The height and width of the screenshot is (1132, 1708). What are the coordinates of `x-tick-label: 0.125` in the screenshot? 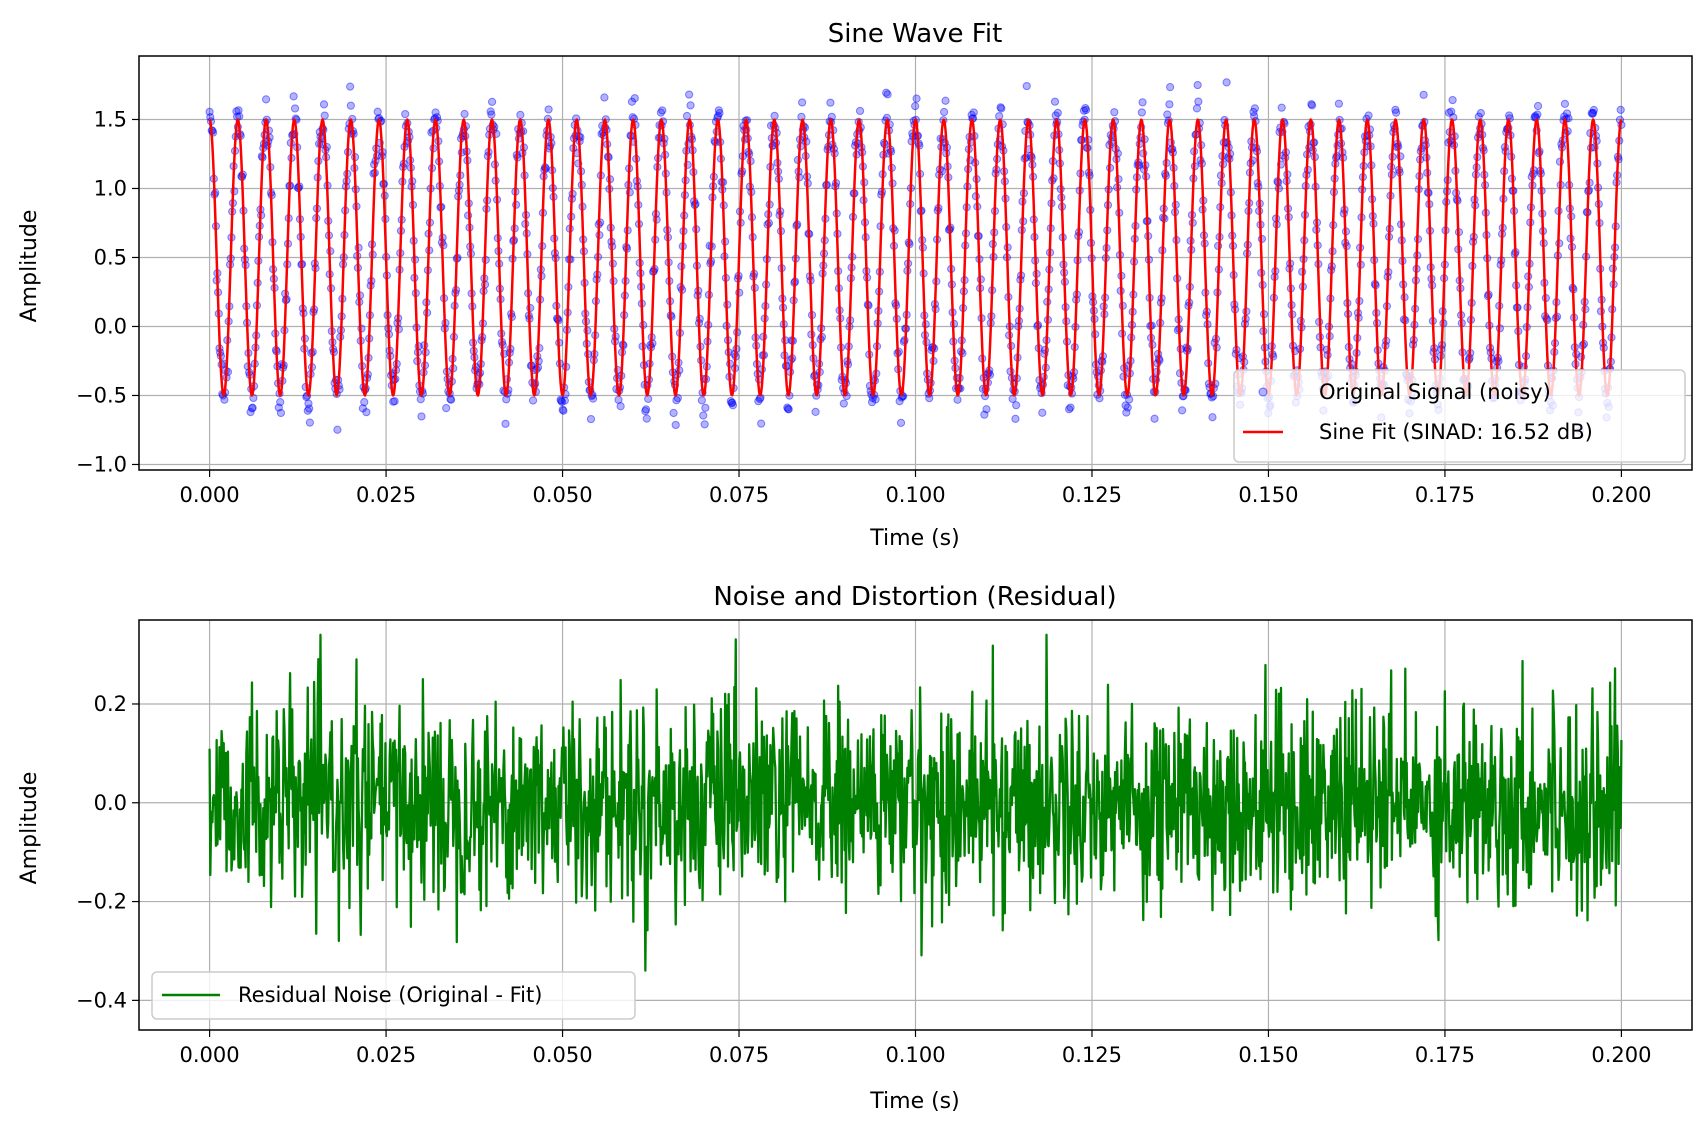 It's located at (1092, 1055).